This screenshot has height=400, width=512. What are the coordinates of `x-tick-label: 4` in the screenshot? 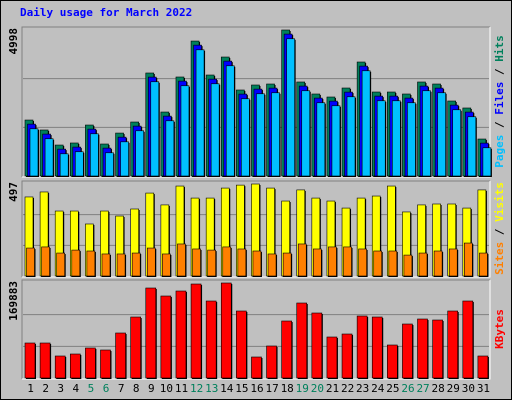 It's located at (76, 388).